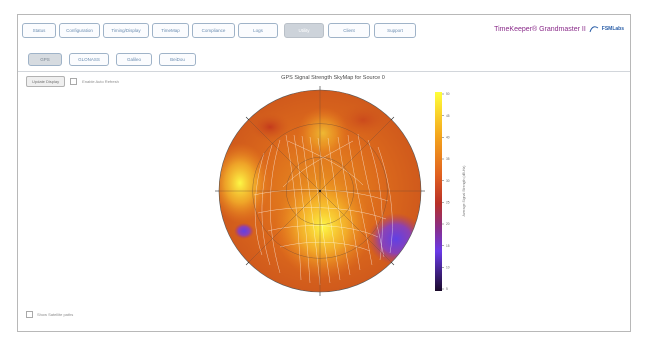 The width and height of the screenshot is (669, 338). What do you see at coordinates (612, 29) in the screenshot?
I see `logo-text: FSMLabs` at bounding box center [612, 29].